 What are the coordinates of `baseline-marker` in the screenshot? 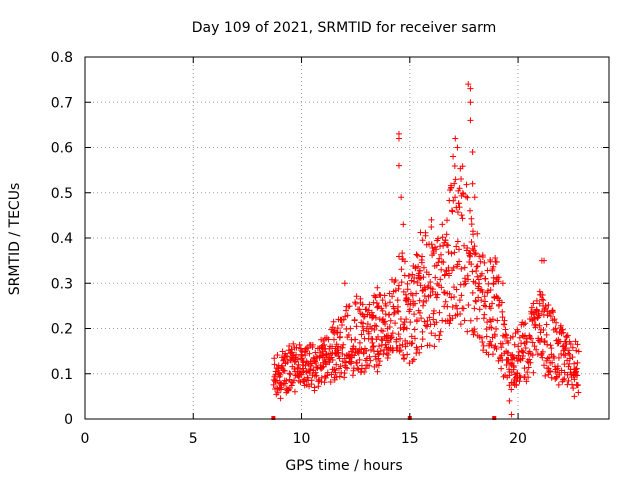 It's located at (494, 418).